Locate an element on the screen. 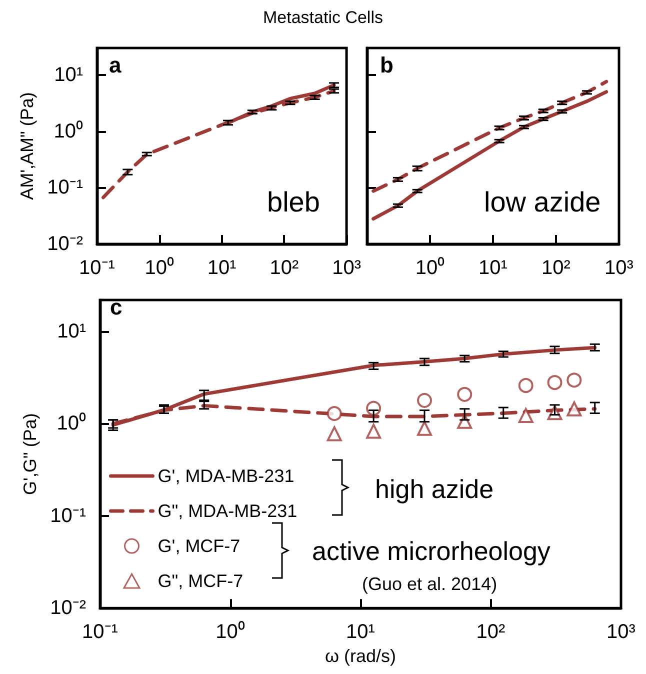 This screenshot has width=646, height=674. annotation: a is located at coordinates (115, 65).